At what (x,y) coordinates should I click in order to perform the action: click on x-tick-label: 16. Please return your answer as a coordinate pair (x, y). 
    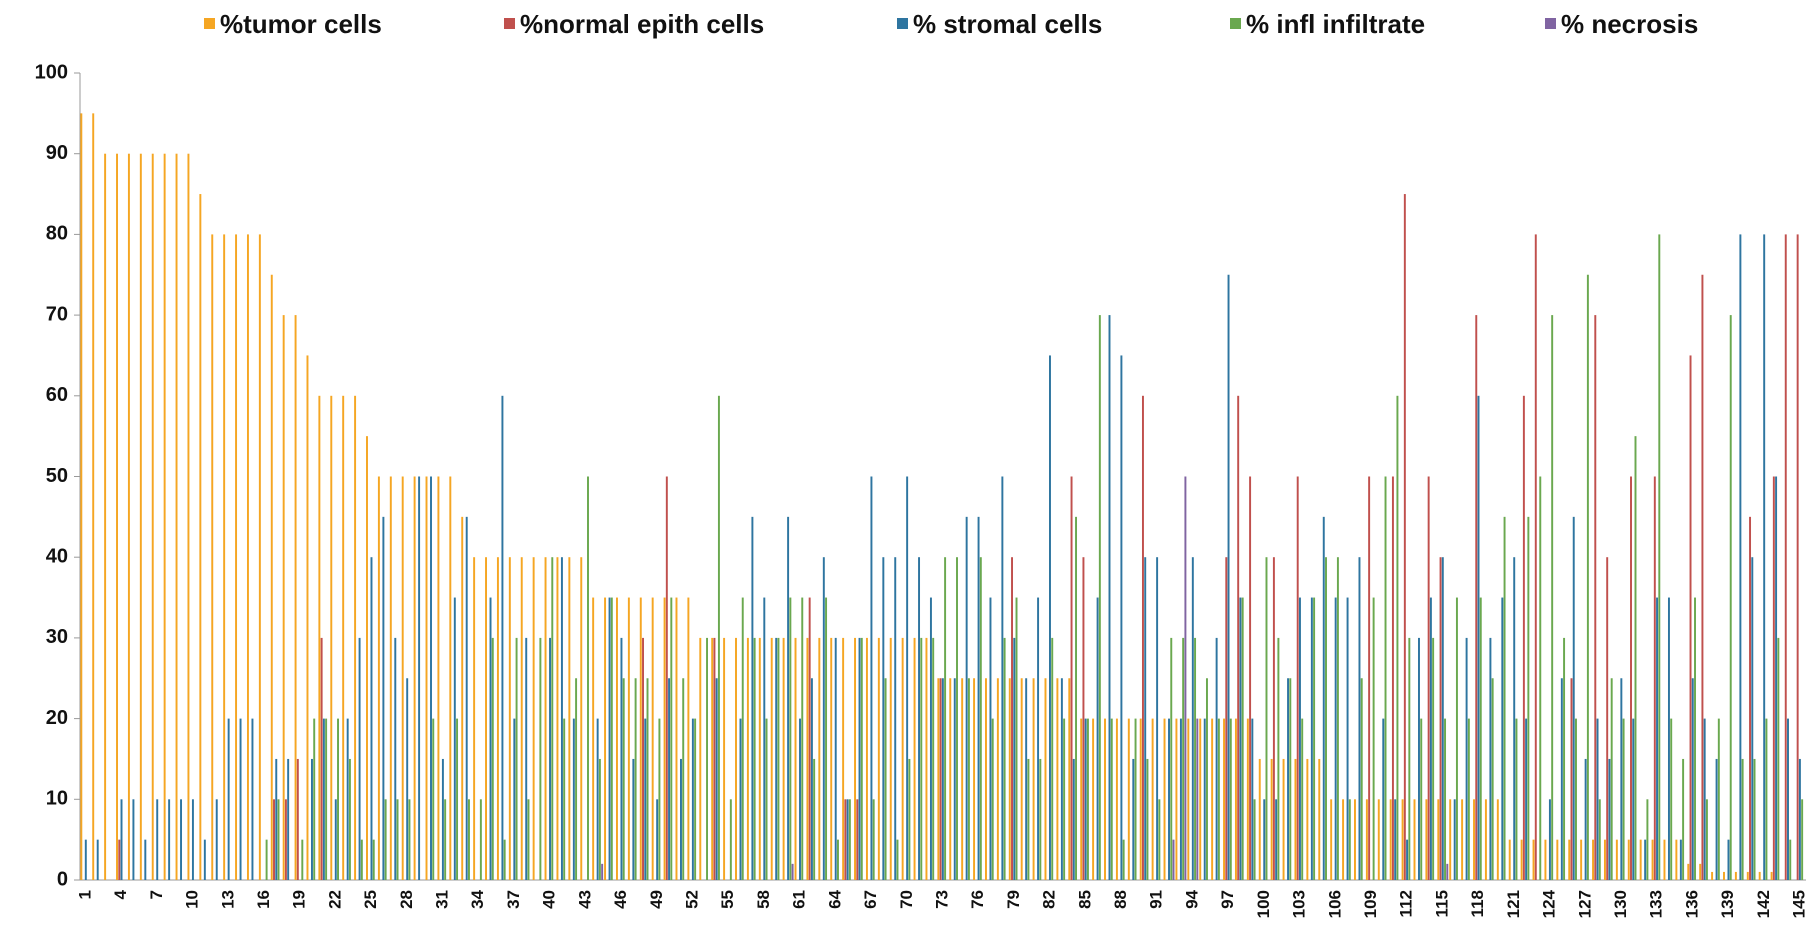
    Looking at the image, I should click on (263, 899).